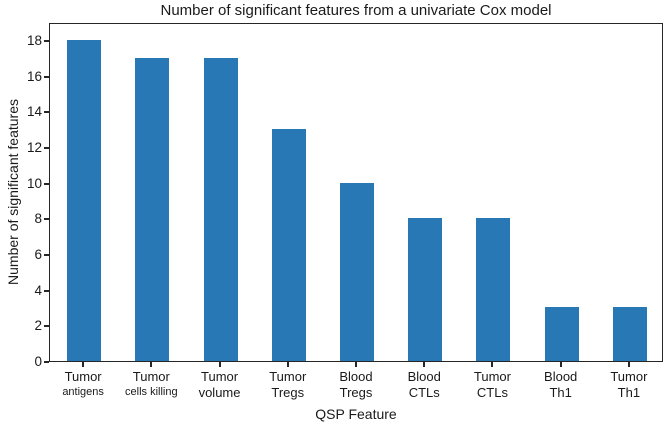 The width and height of the screenshot is (667, 431). What do you see at coordinates (34, 76) in the screenshot?
I see `y-tick-label: 16` at bounding box center [34, 76].